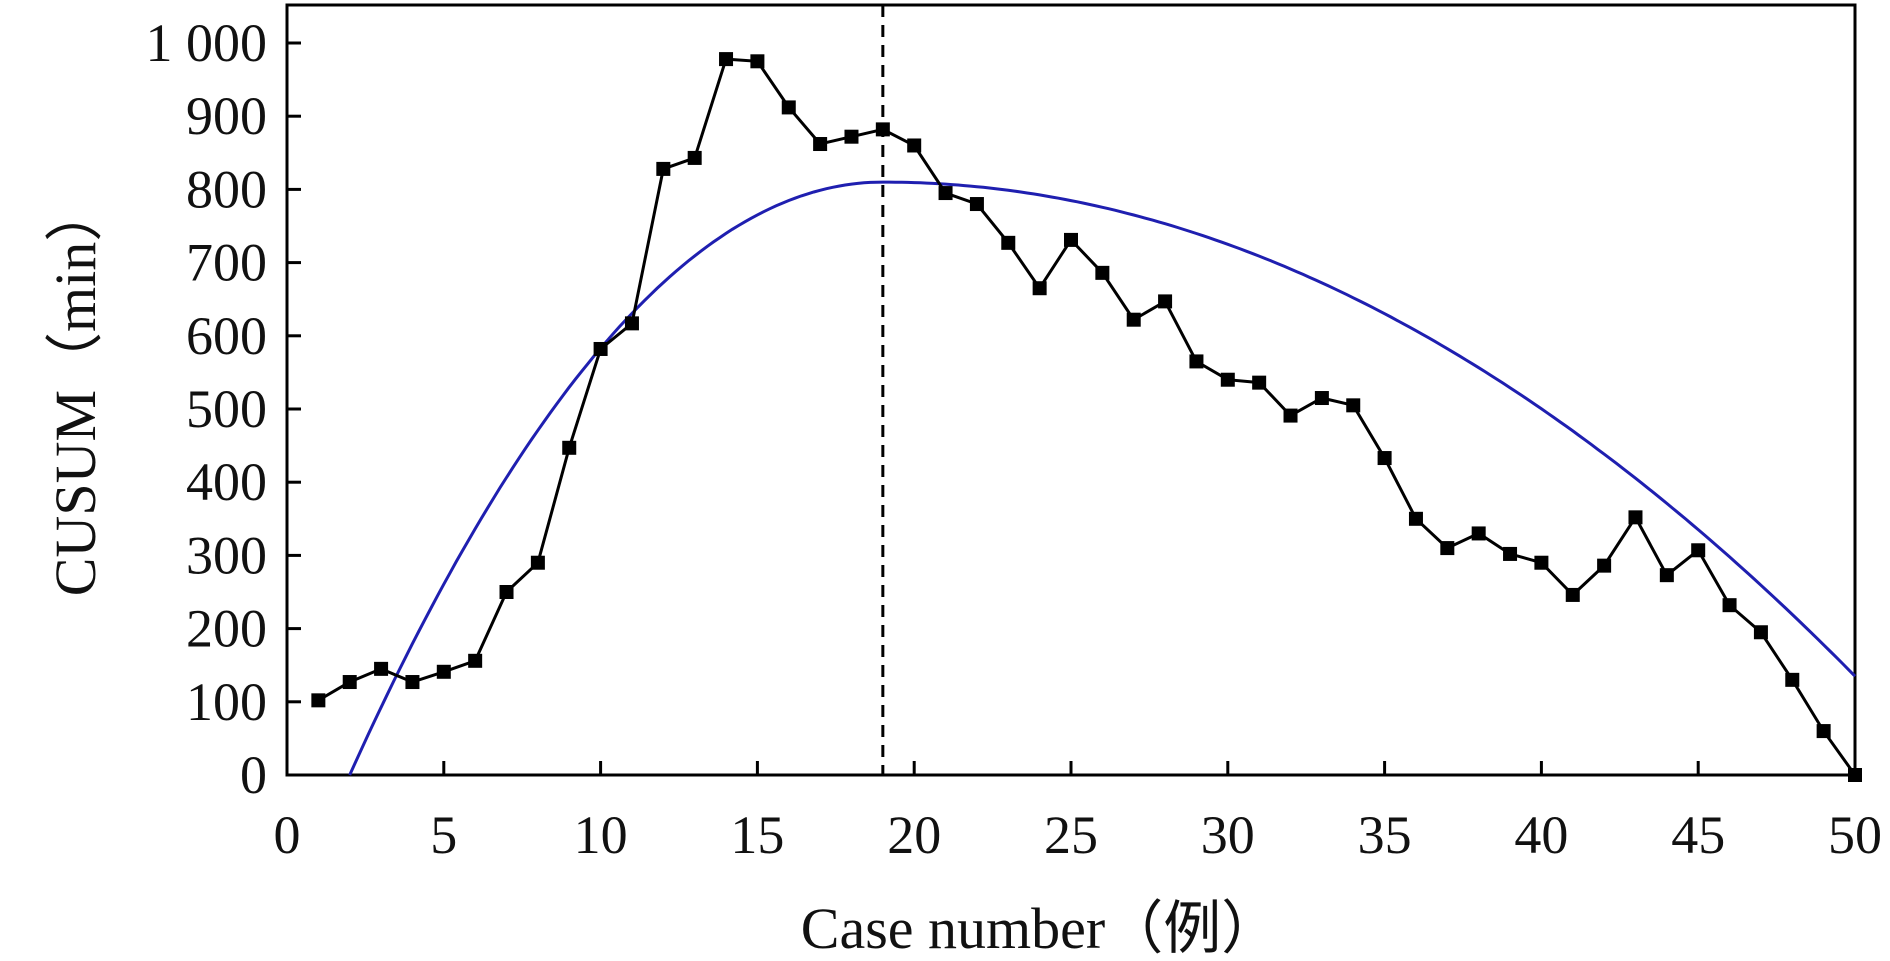 Image resolution: width=1890 pixels, height=961 pixels. Describe the element at coordinates (226, 702) in the screenshot. I see `y-tick-label: 100` at that location.